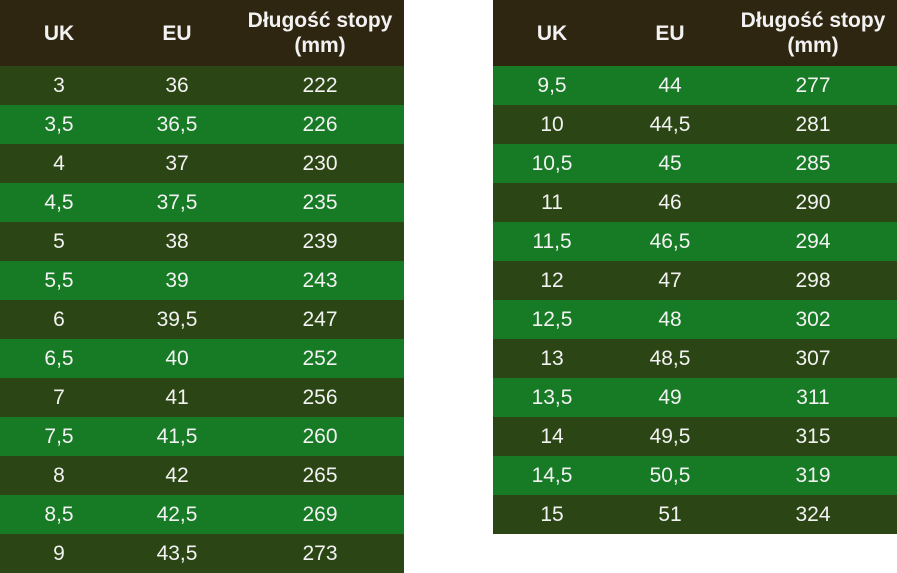 The width and height of the screenshot is (897, 573). I want to click on table-cell: 44, so click(670, 85).